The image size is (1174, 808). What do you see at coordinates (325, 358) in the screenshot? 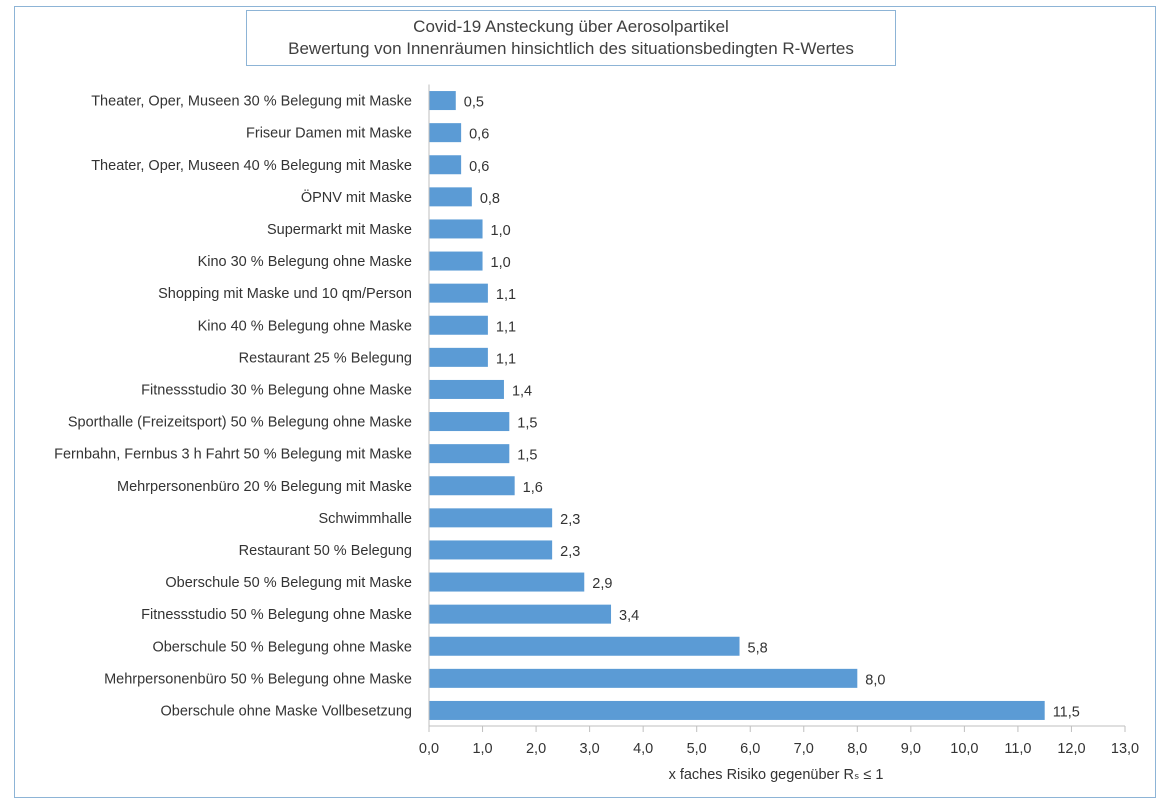
I see `category-label: Restaurant 25 % Belegung` at bounding box center [325, 358].